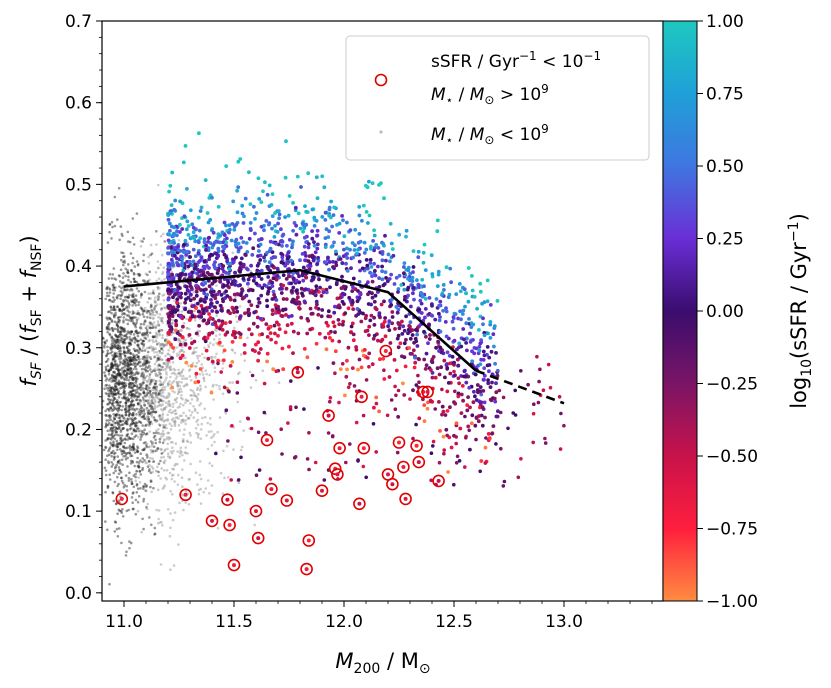 The height and width of the screenshot is (688, 831). Describe the element at coordinates (680, 311) in the screenshot. I see `colorbar` at that location.